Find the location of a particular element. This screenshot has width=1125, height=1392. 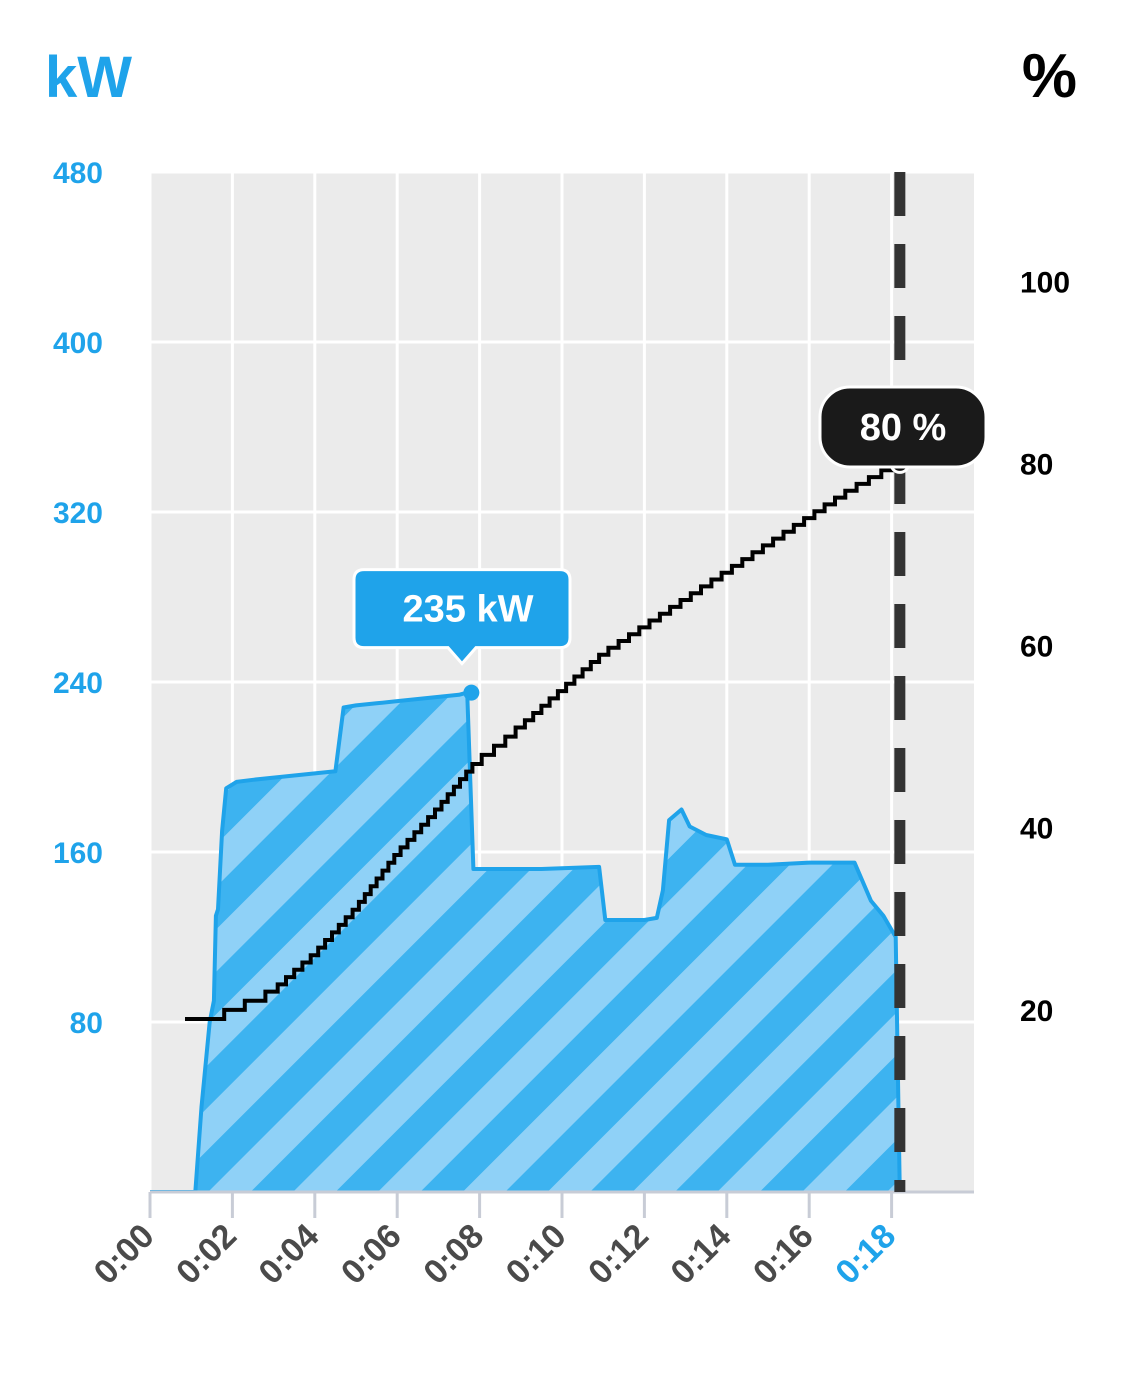

x-tick-label: 0:08 is located at coordinates (453, 1254).